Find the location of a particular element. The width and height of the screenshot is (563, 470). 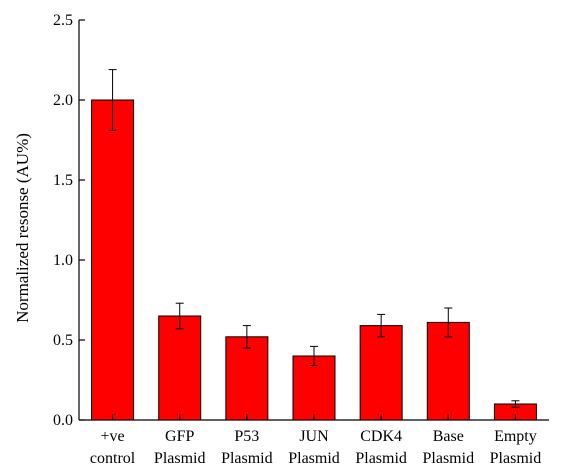

x-tick-label: control is located at coordinates (113, 458).